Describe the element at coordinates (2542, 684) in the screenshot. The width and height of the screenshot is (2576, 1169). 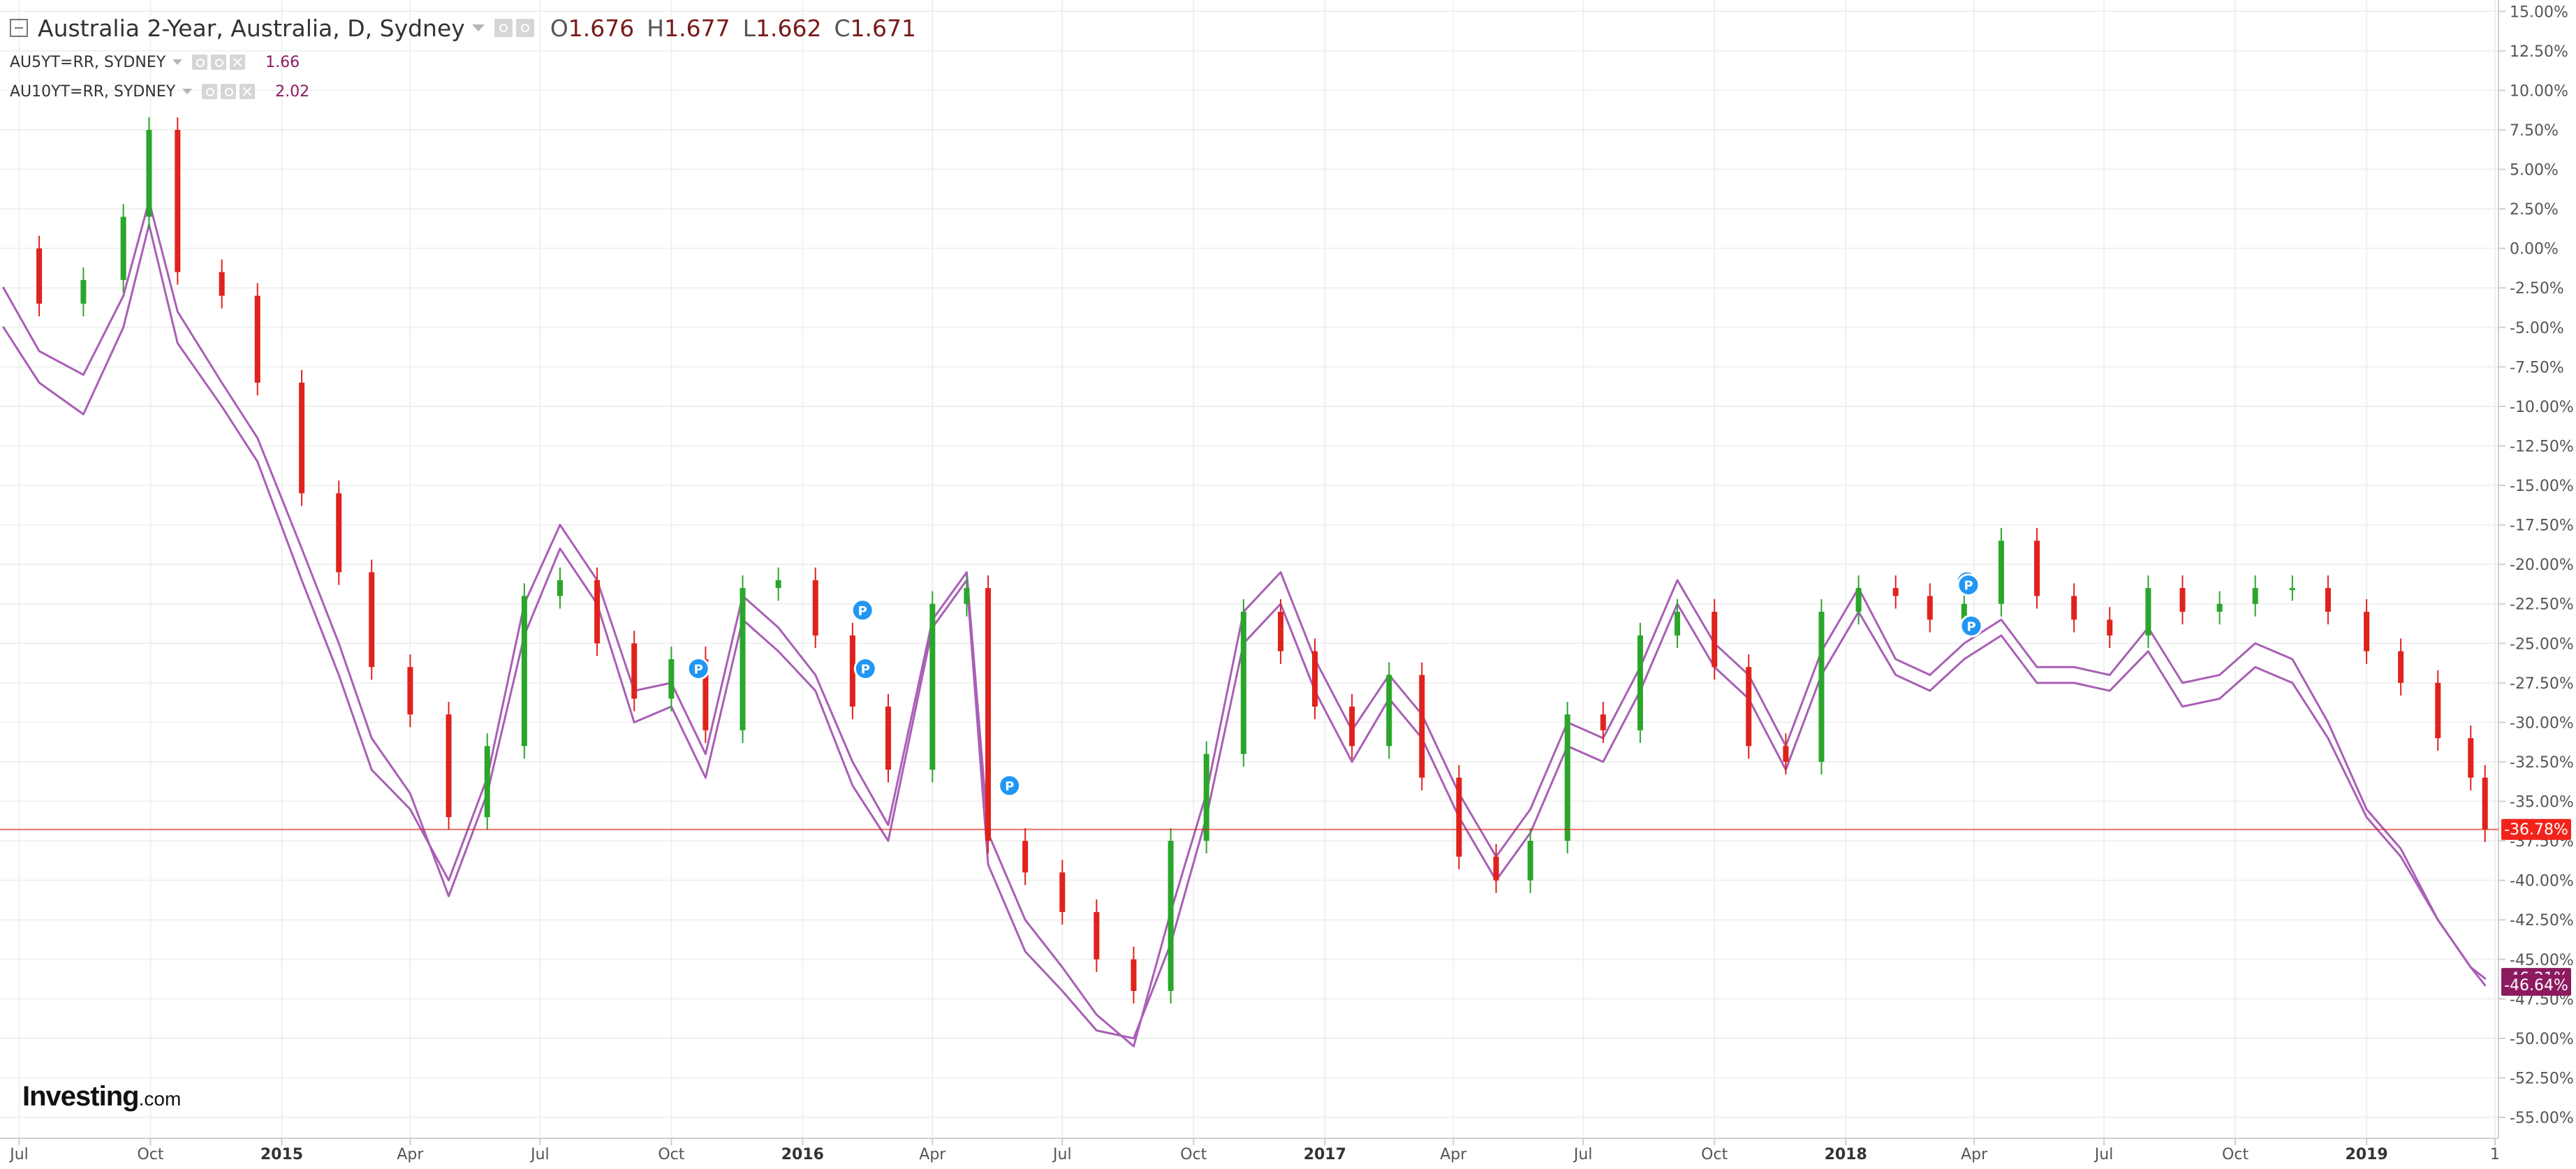
I see `y-tick-label: -27.50%` at that location.